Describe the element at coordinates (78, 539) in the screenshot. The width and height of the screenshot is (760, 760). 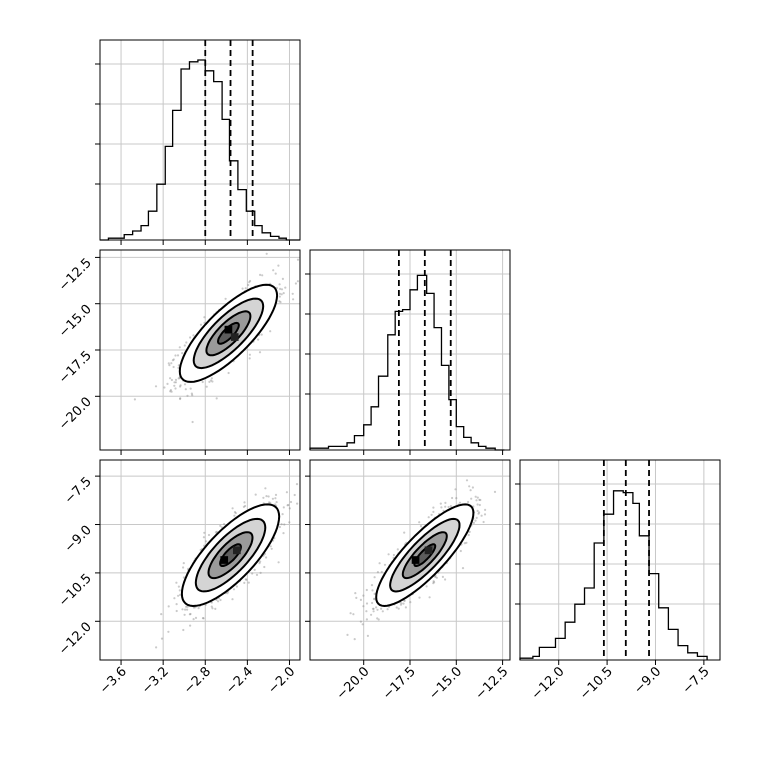
I see `y-tick-label: −9.0` at that location.